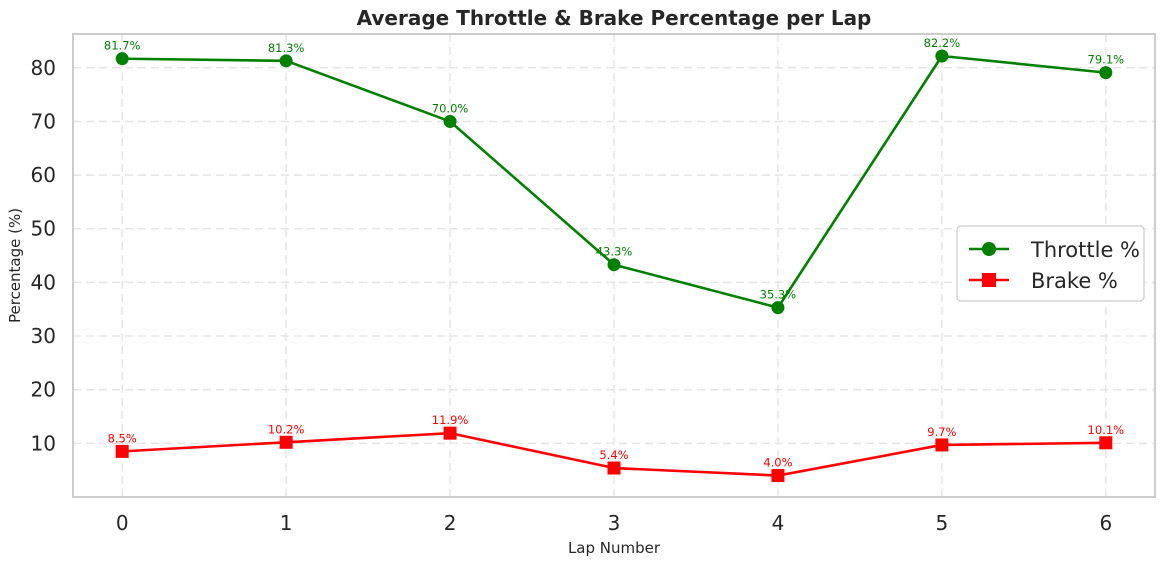 The height and width of the screenshot is (566, 1166). Describe the element at coordinates (942, 43) in the screenshot. I see `data-label: 82.2%` at that location.